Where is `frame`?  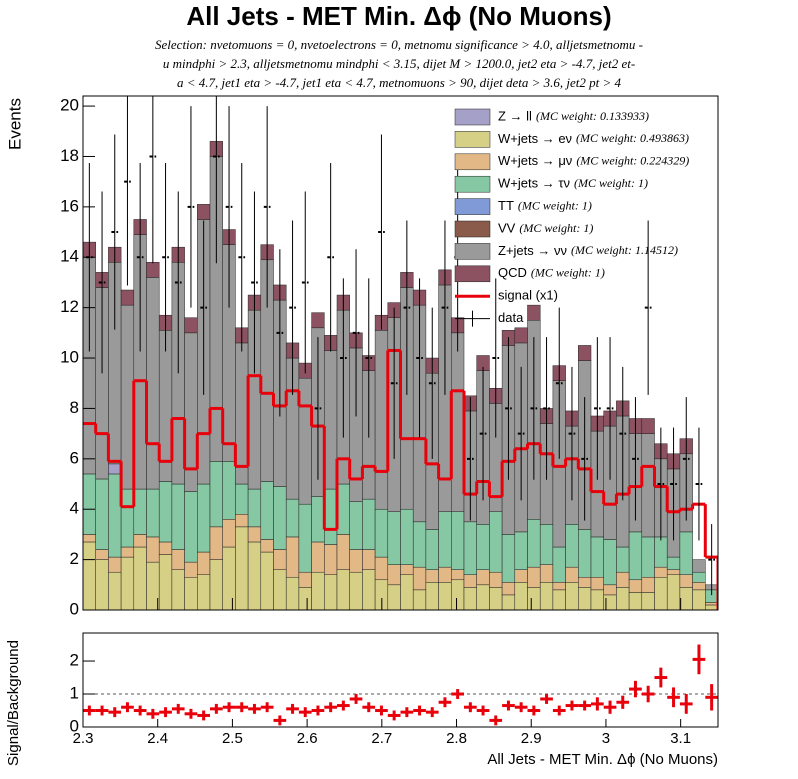
frame is located at coordinates (400, 680).